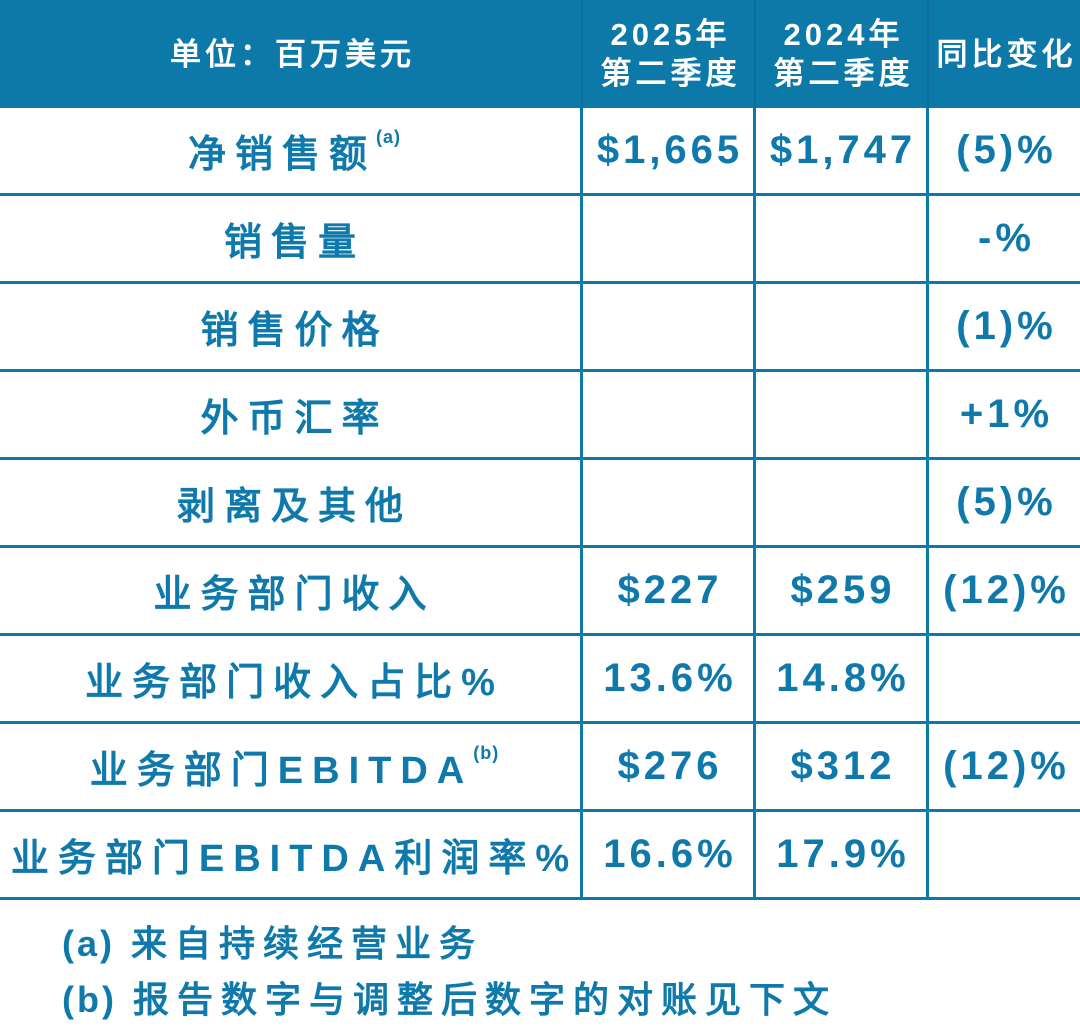 This screenshot has width=1080, height=1036. Describe the element at coordinates (486, 753) in the screenshot. I see `footnote-ref: (b)` at that location.